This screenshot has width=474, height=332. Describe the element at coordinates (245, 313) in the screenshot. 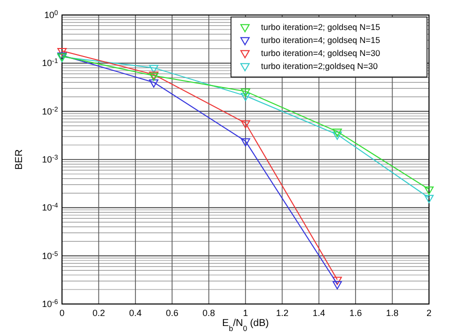

I see `x-tick-label: 1` at that location.